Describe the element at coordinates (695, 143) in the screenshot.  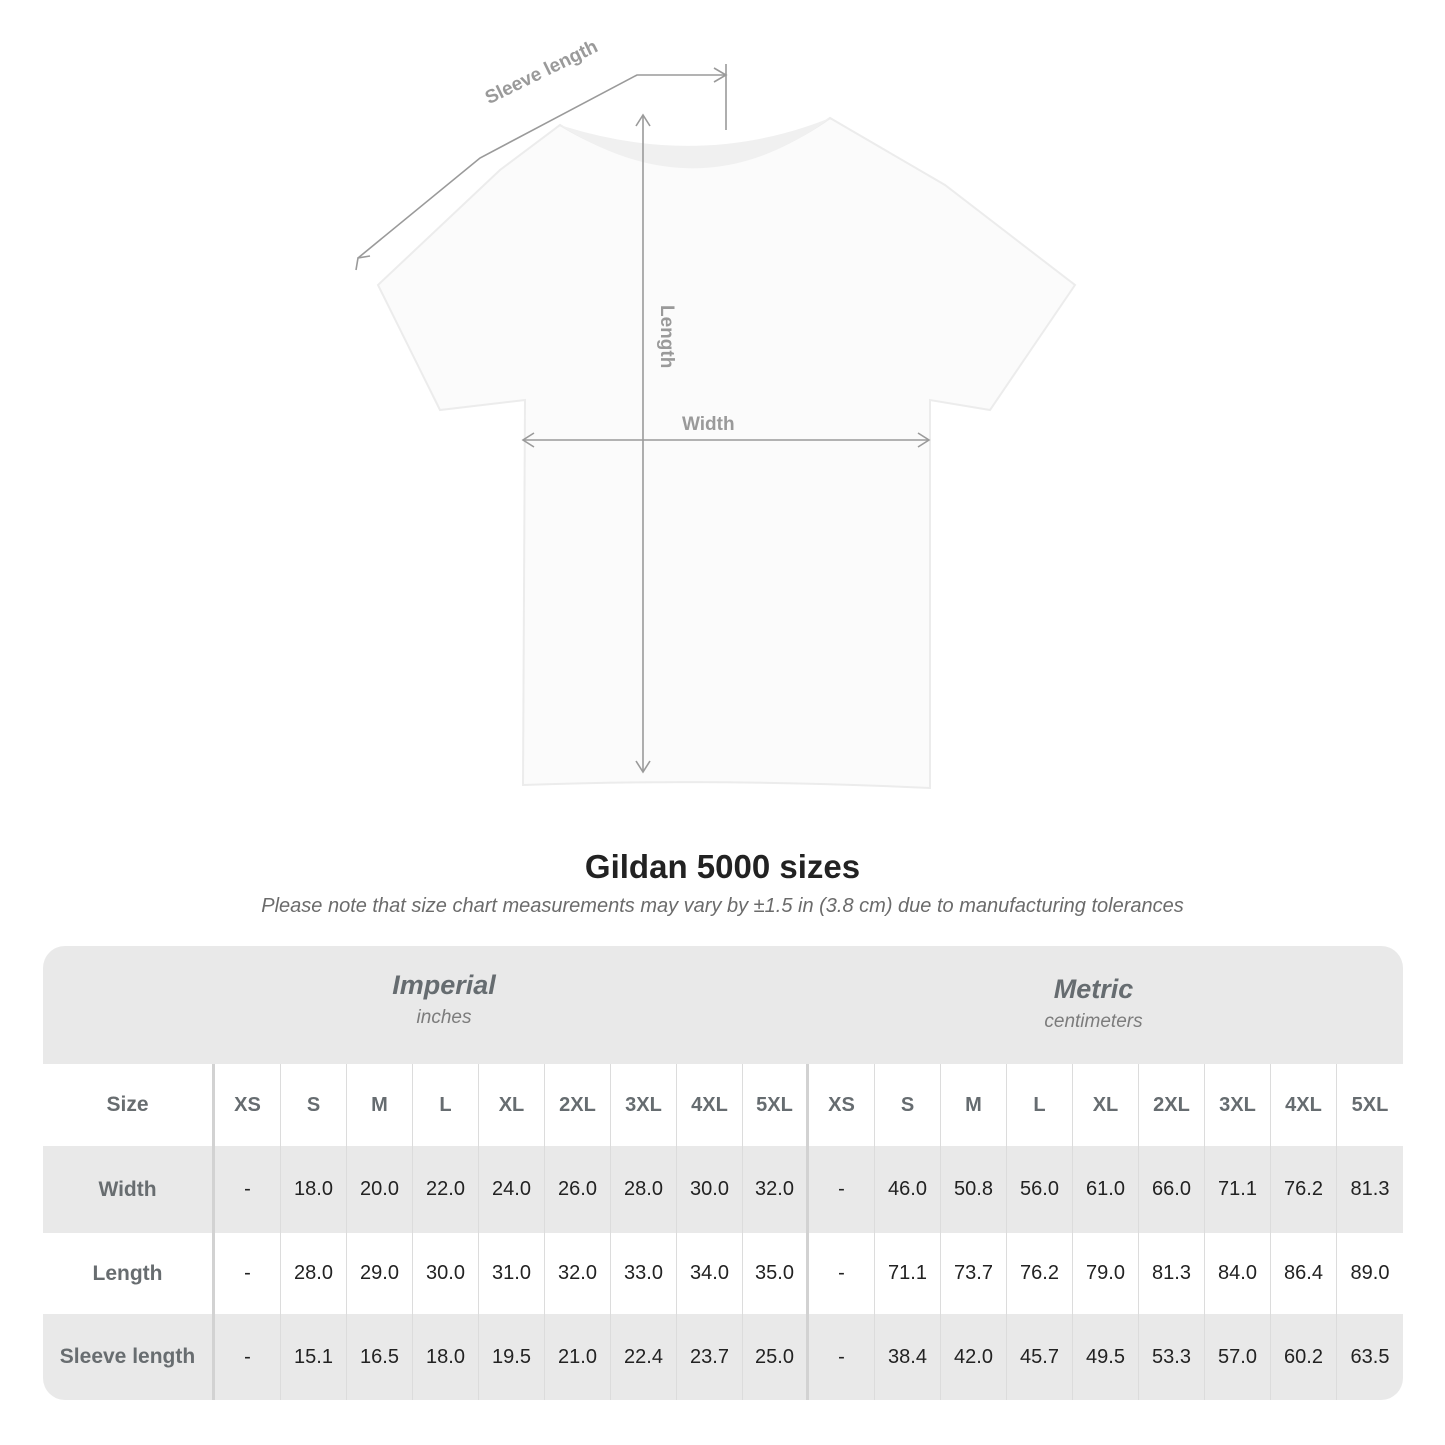
I see `collar` at that location.